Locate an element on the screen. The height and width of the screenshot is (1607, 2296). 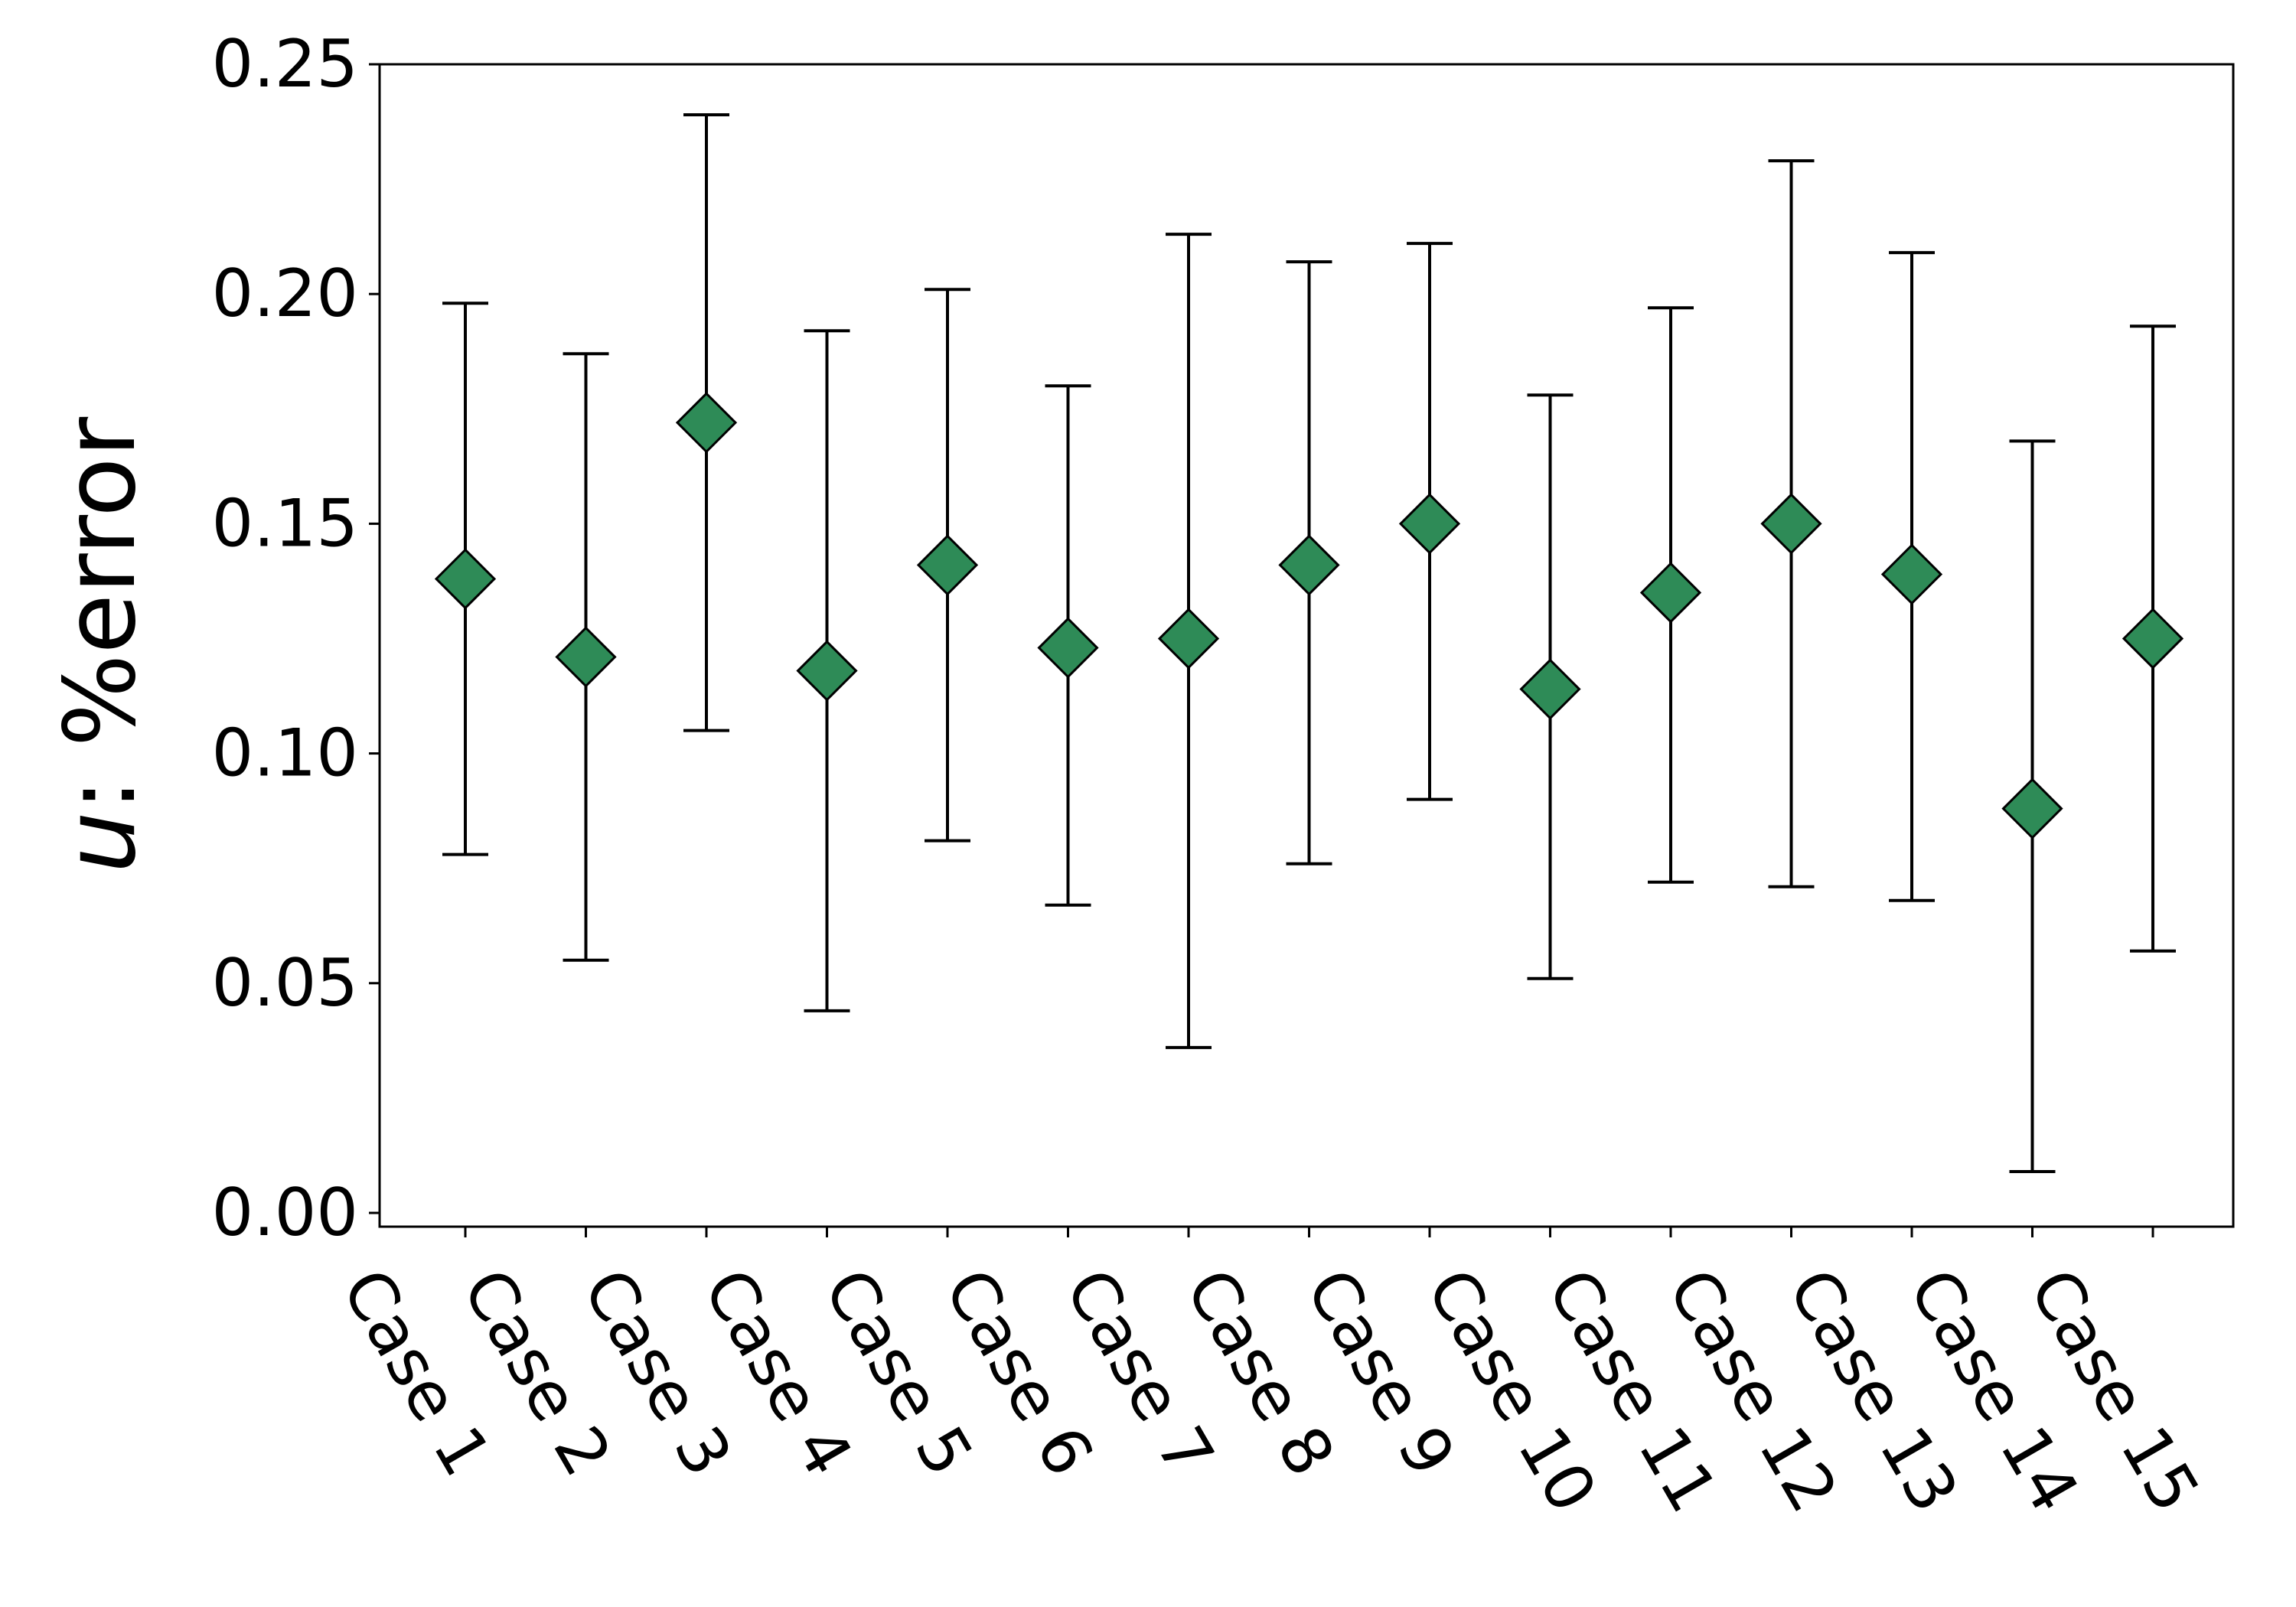
y-tick-label: 0.05 is located at coordinates (285, 984).